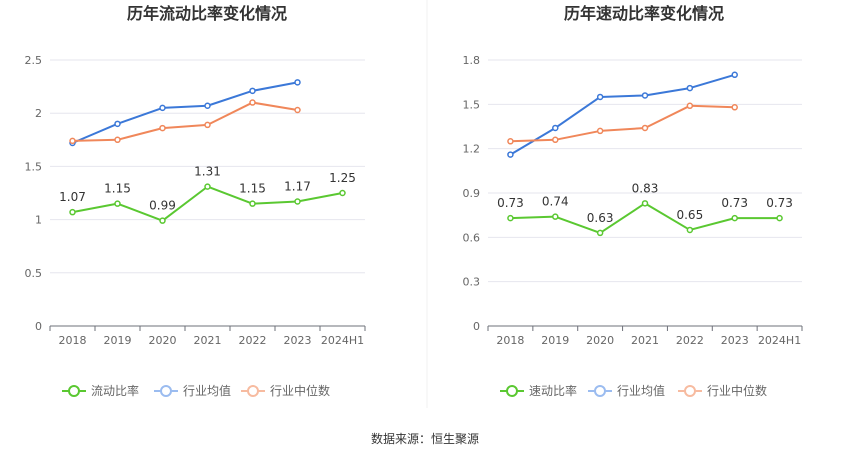 This screenshot has width=850, height=459. I want to click on y-tick-label: 1.2, so click(472, 149).